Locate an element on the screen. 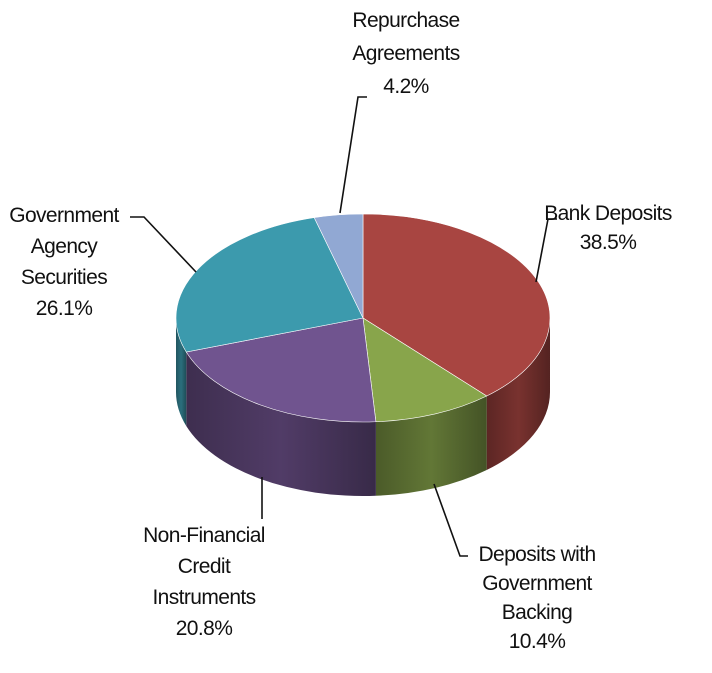  slice-bank-deposits is located at coordinates (456, 305).